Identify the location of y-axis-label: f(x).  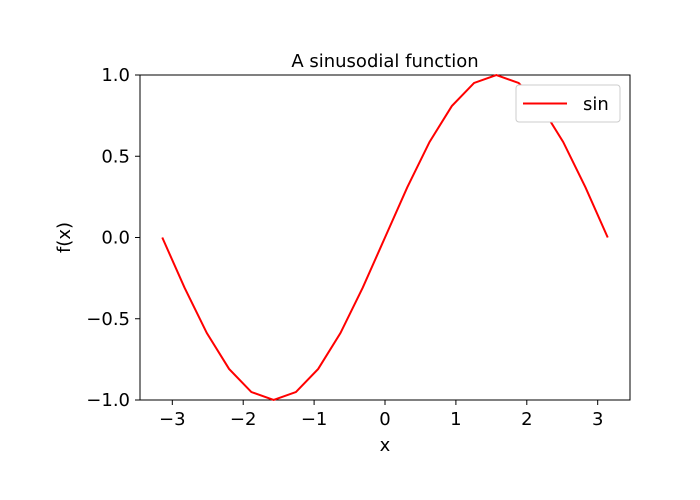
(64, 237).